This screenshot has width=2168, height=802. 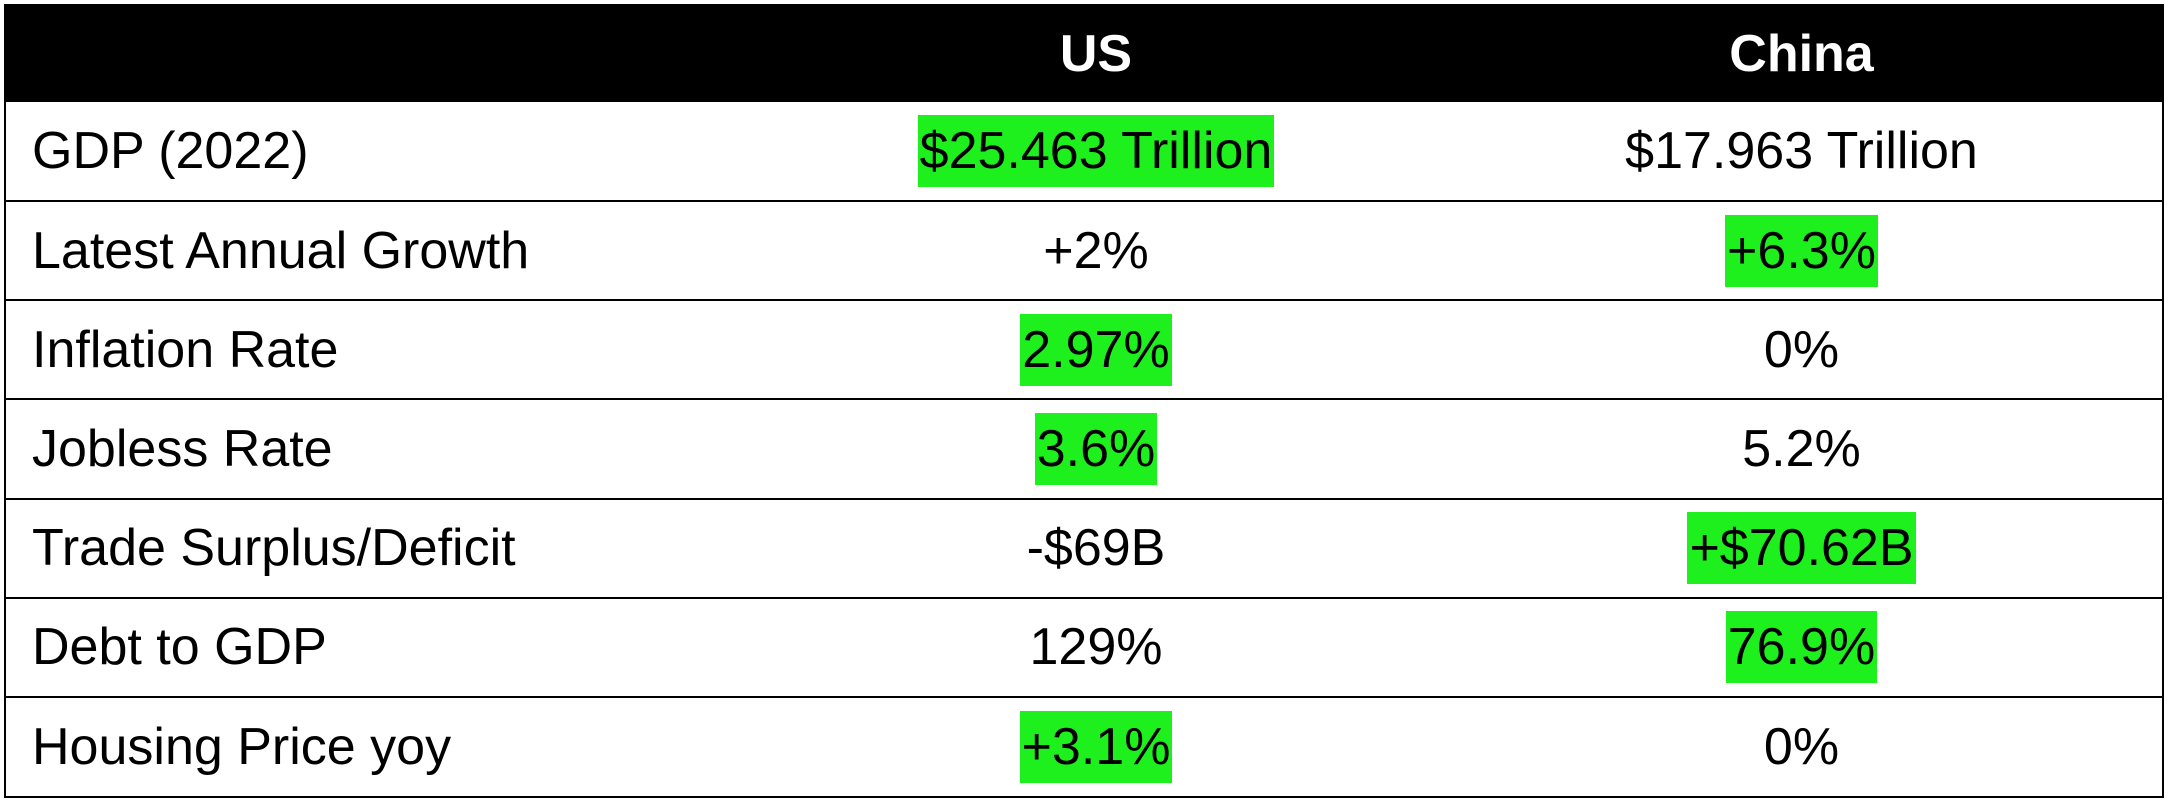 I want to click on table-row: Inflation Rate 2.97% 0%, so click(x=1084, y=349).